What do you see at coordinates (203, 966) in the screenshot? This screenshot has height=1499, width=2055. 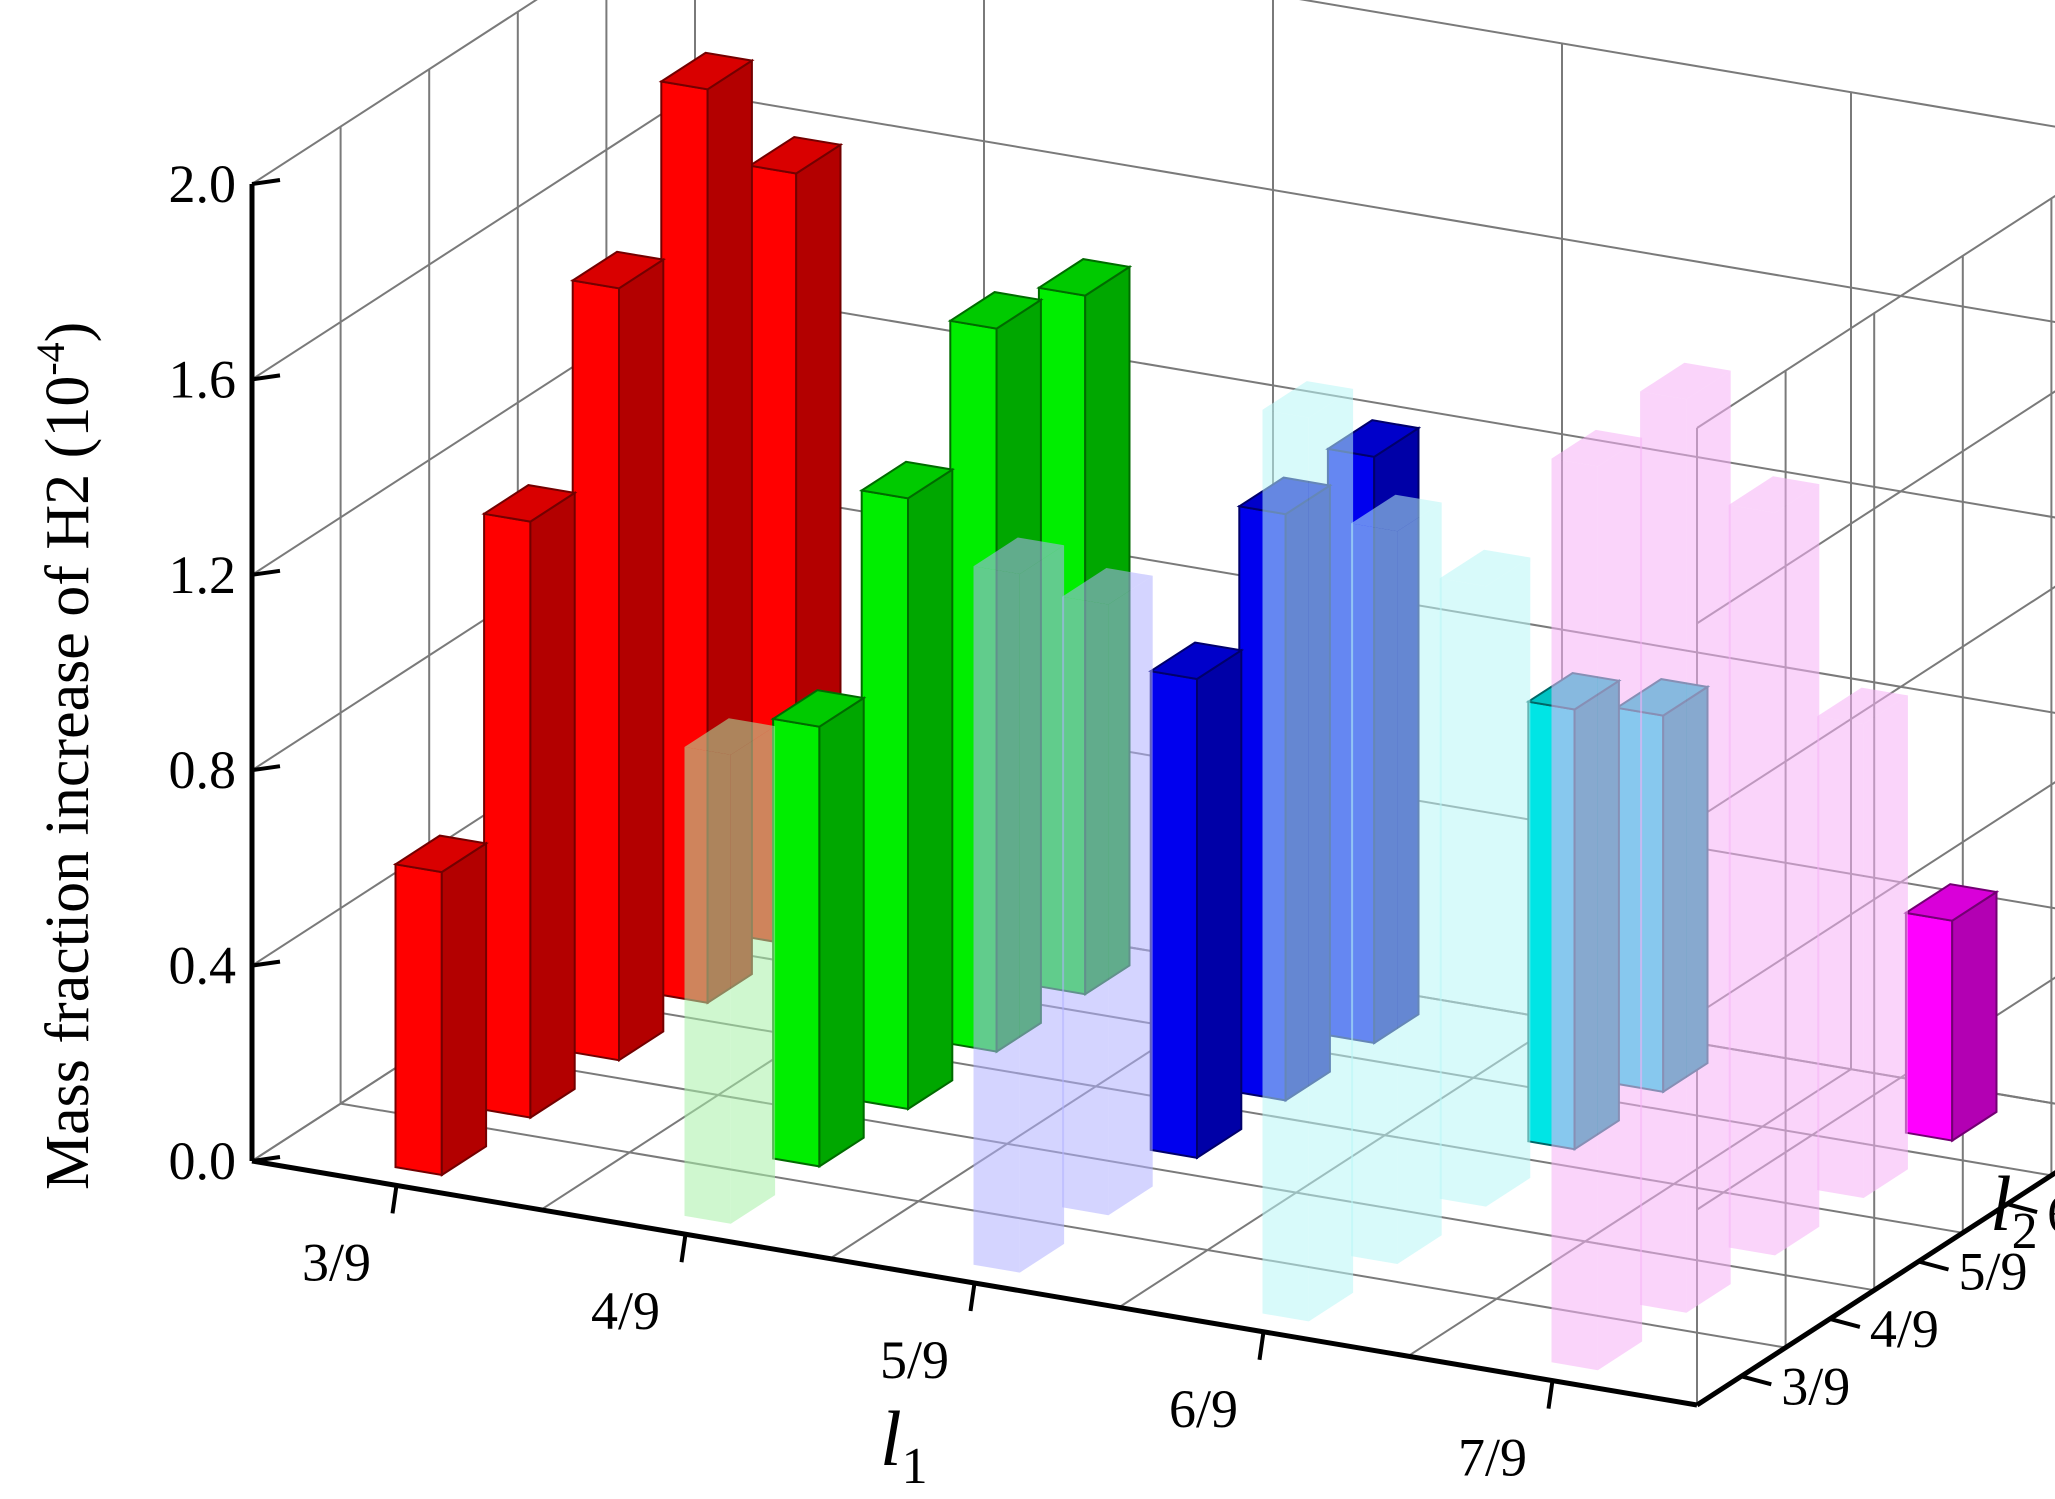 I see `z-tick-label: 0.4` at bounding box center [203, 966].